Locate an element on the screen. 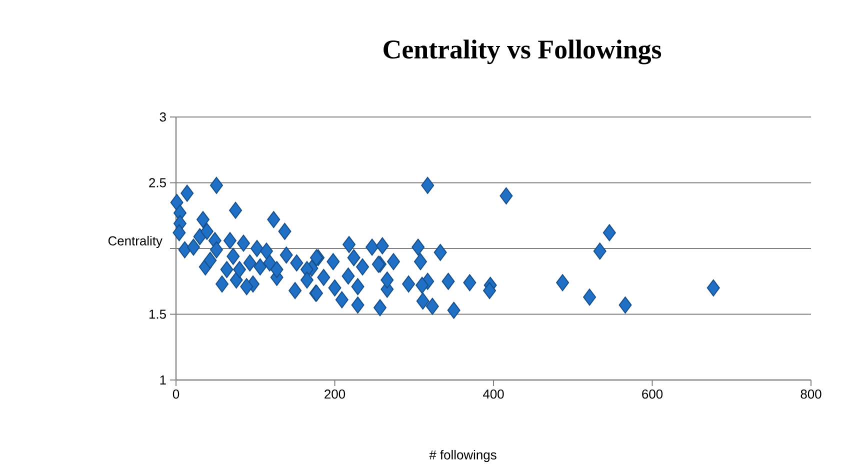 The height and width of the screenshot is (470, 852). x-tick-label: 600 is located at coordinates (652, 394).